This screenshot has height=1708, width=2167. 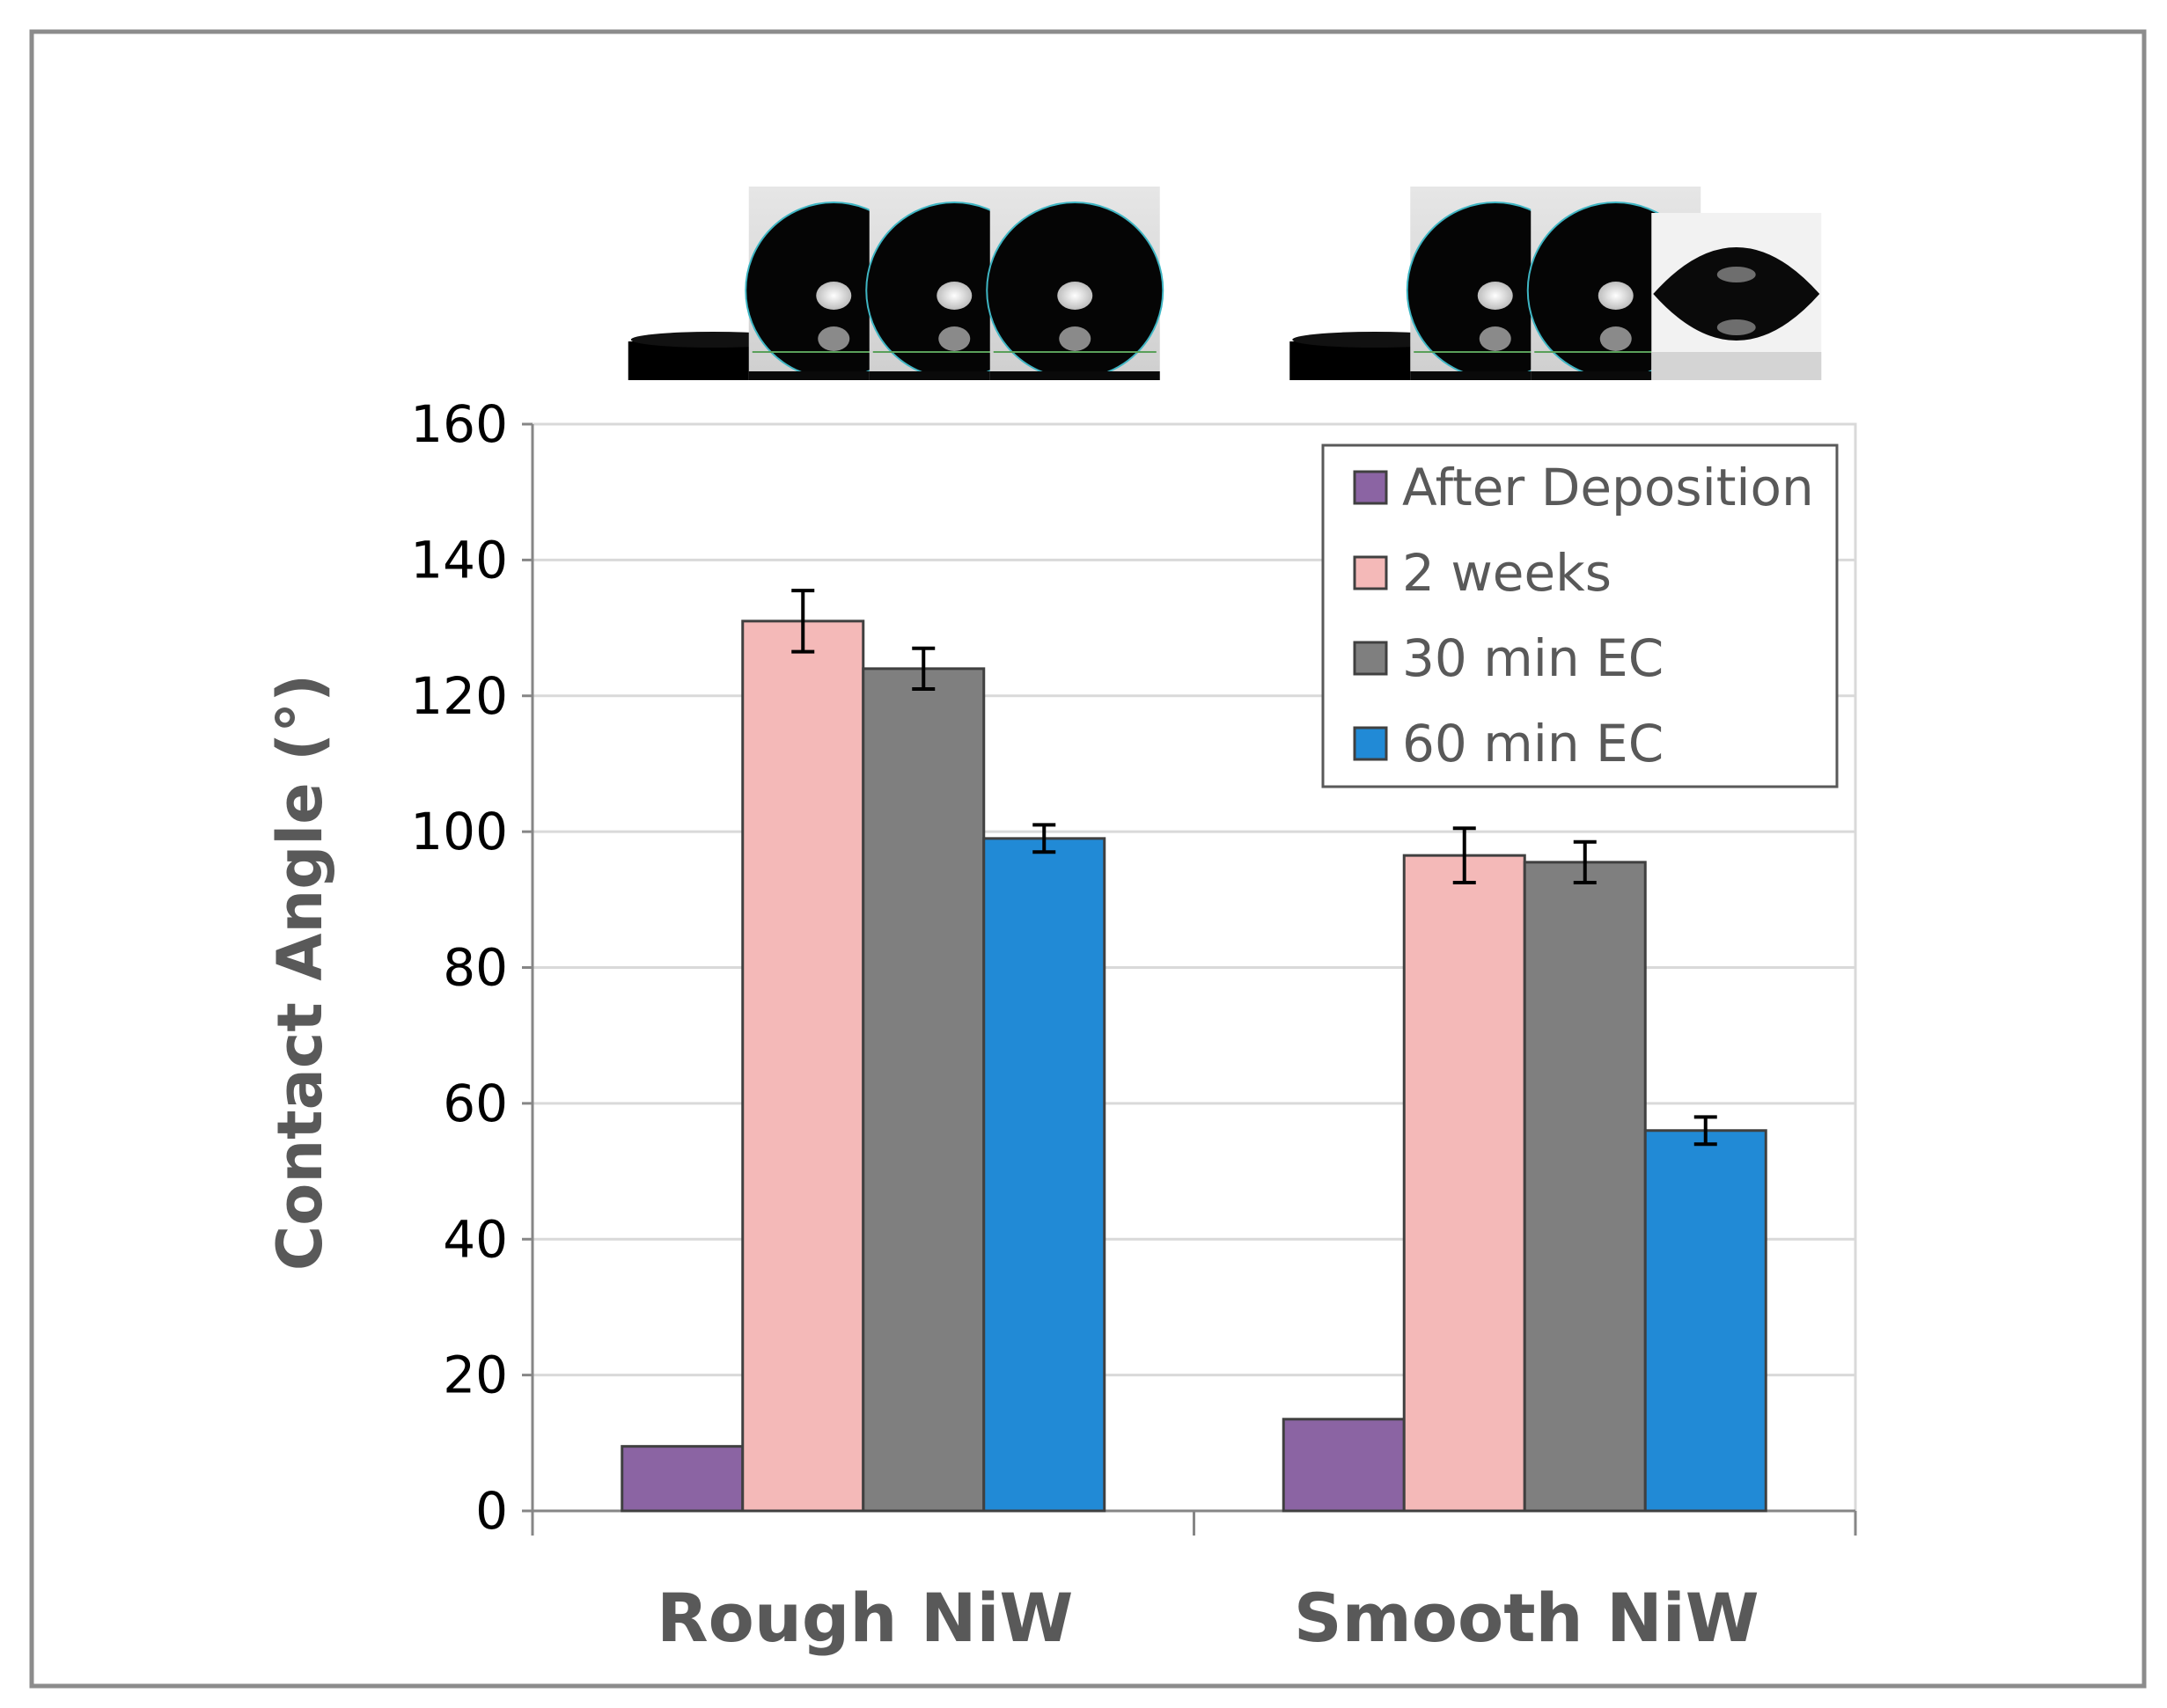 What do you see at coordinates (1527, 1618) in the screenshot?
I see `x-category-label: Smooth NiW` at bounding box center [1527, 1618].